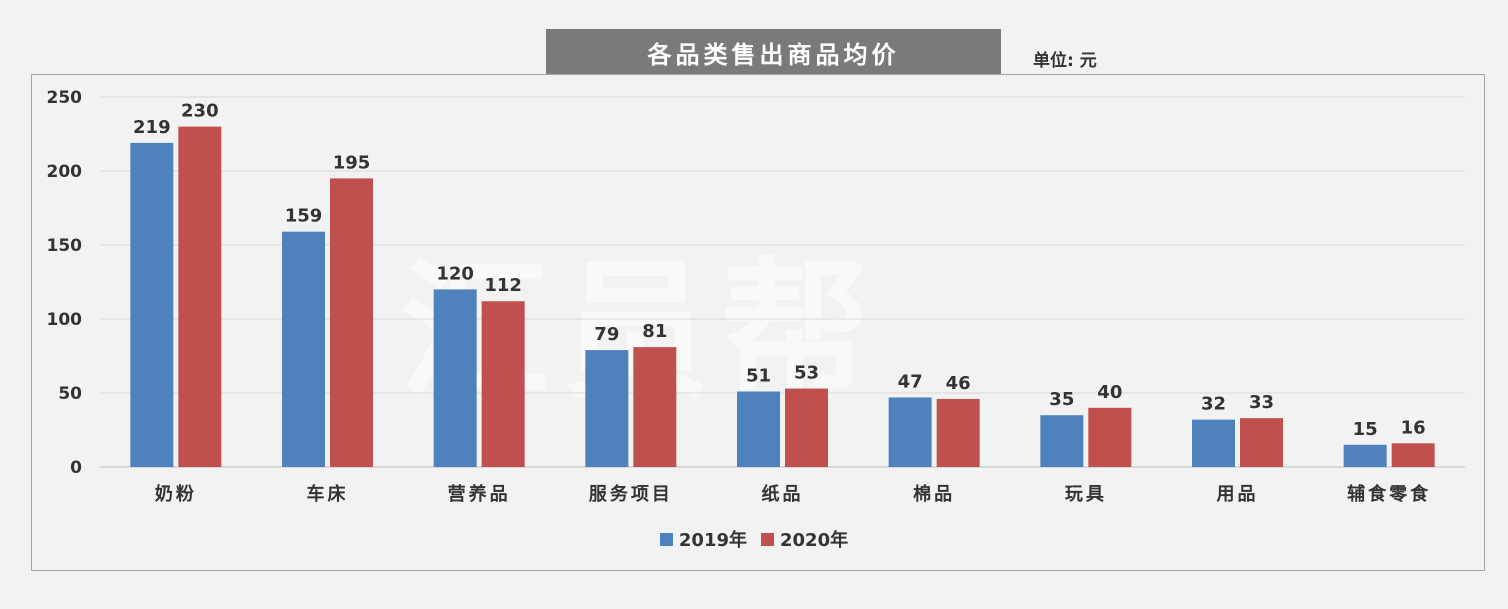  I want to click on legend-item-2019: 2019年, so click(703, 539).